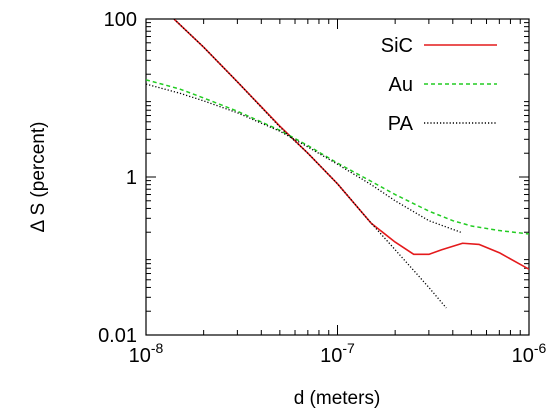 The image size is (555, 411). Describe the element at coordinates (397, 46) in the screenshot. I see `legend-label: SiC` at that location.